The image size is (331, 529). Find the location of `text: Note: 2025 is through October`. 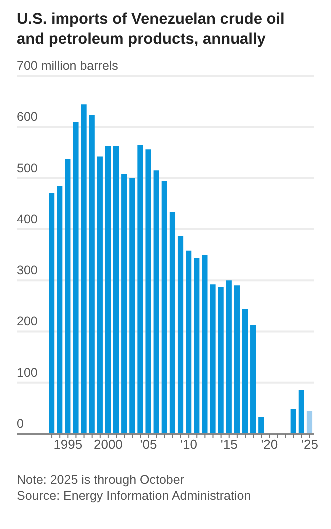

text: Note: 2025 is through October is located at coordinates (101, 480).